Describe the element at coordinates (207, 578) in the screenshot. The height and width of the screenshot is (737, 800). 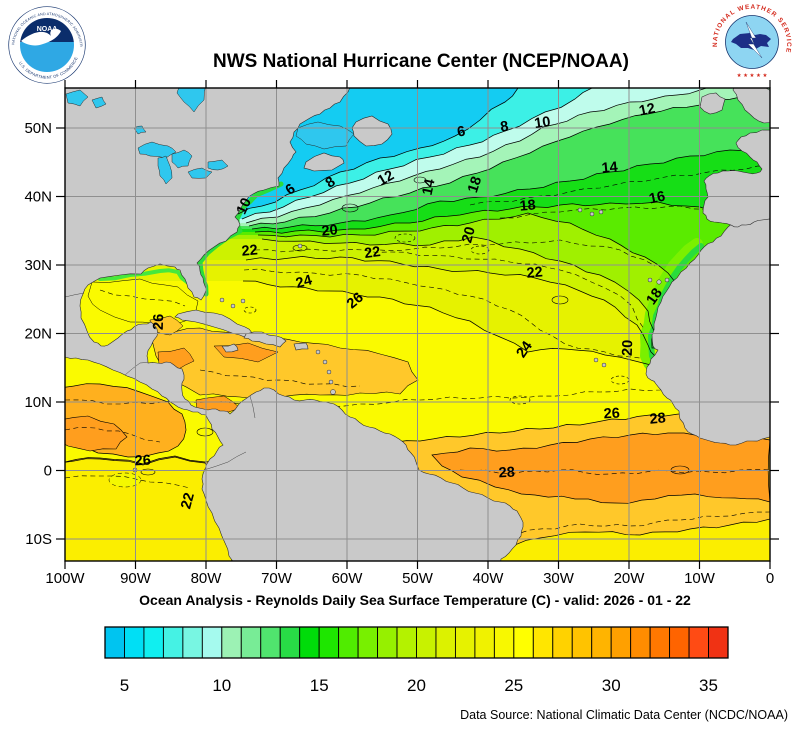
I see `x-axis-label: 80W` at that location.